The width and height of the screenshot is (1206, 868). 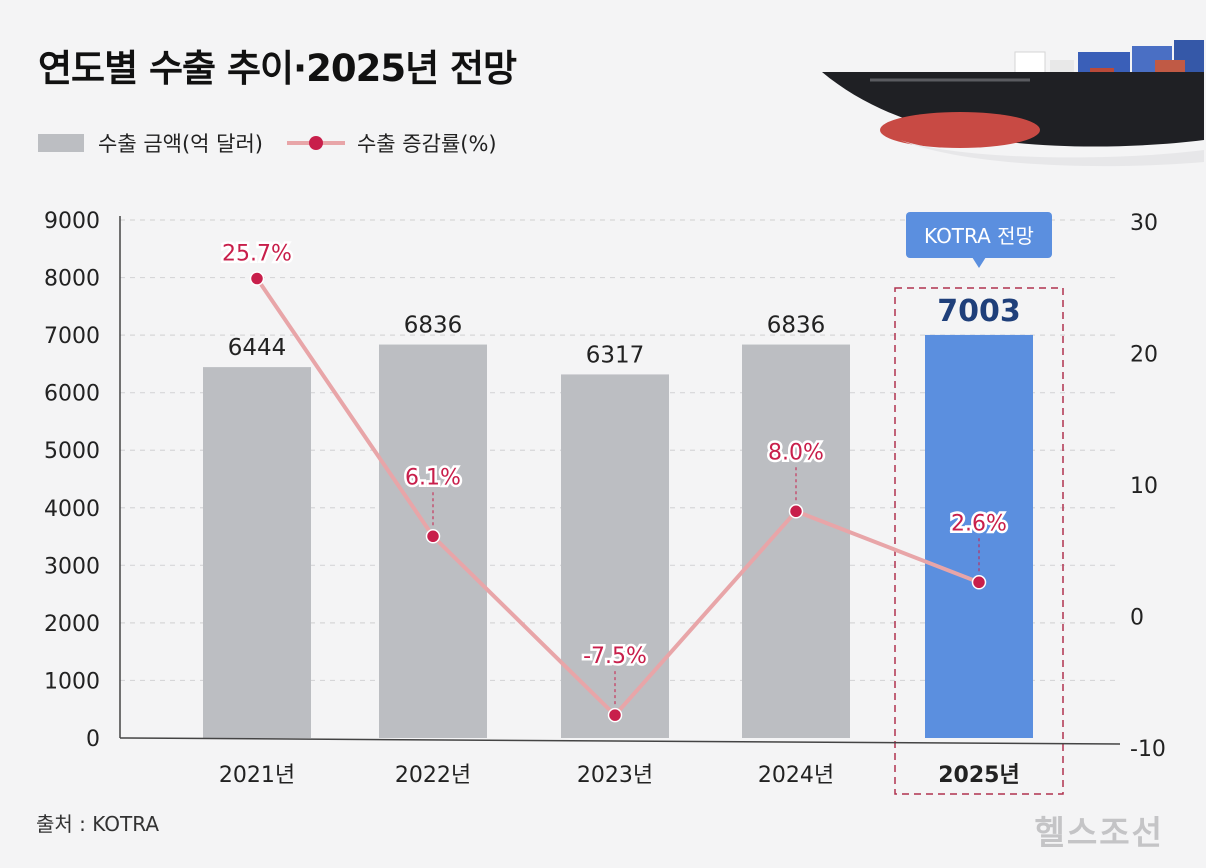 What do you see at coordinates (72, 451) in the screenshot?
I see `y-left-tick-label: 5000` at bounding box center [72, 451].